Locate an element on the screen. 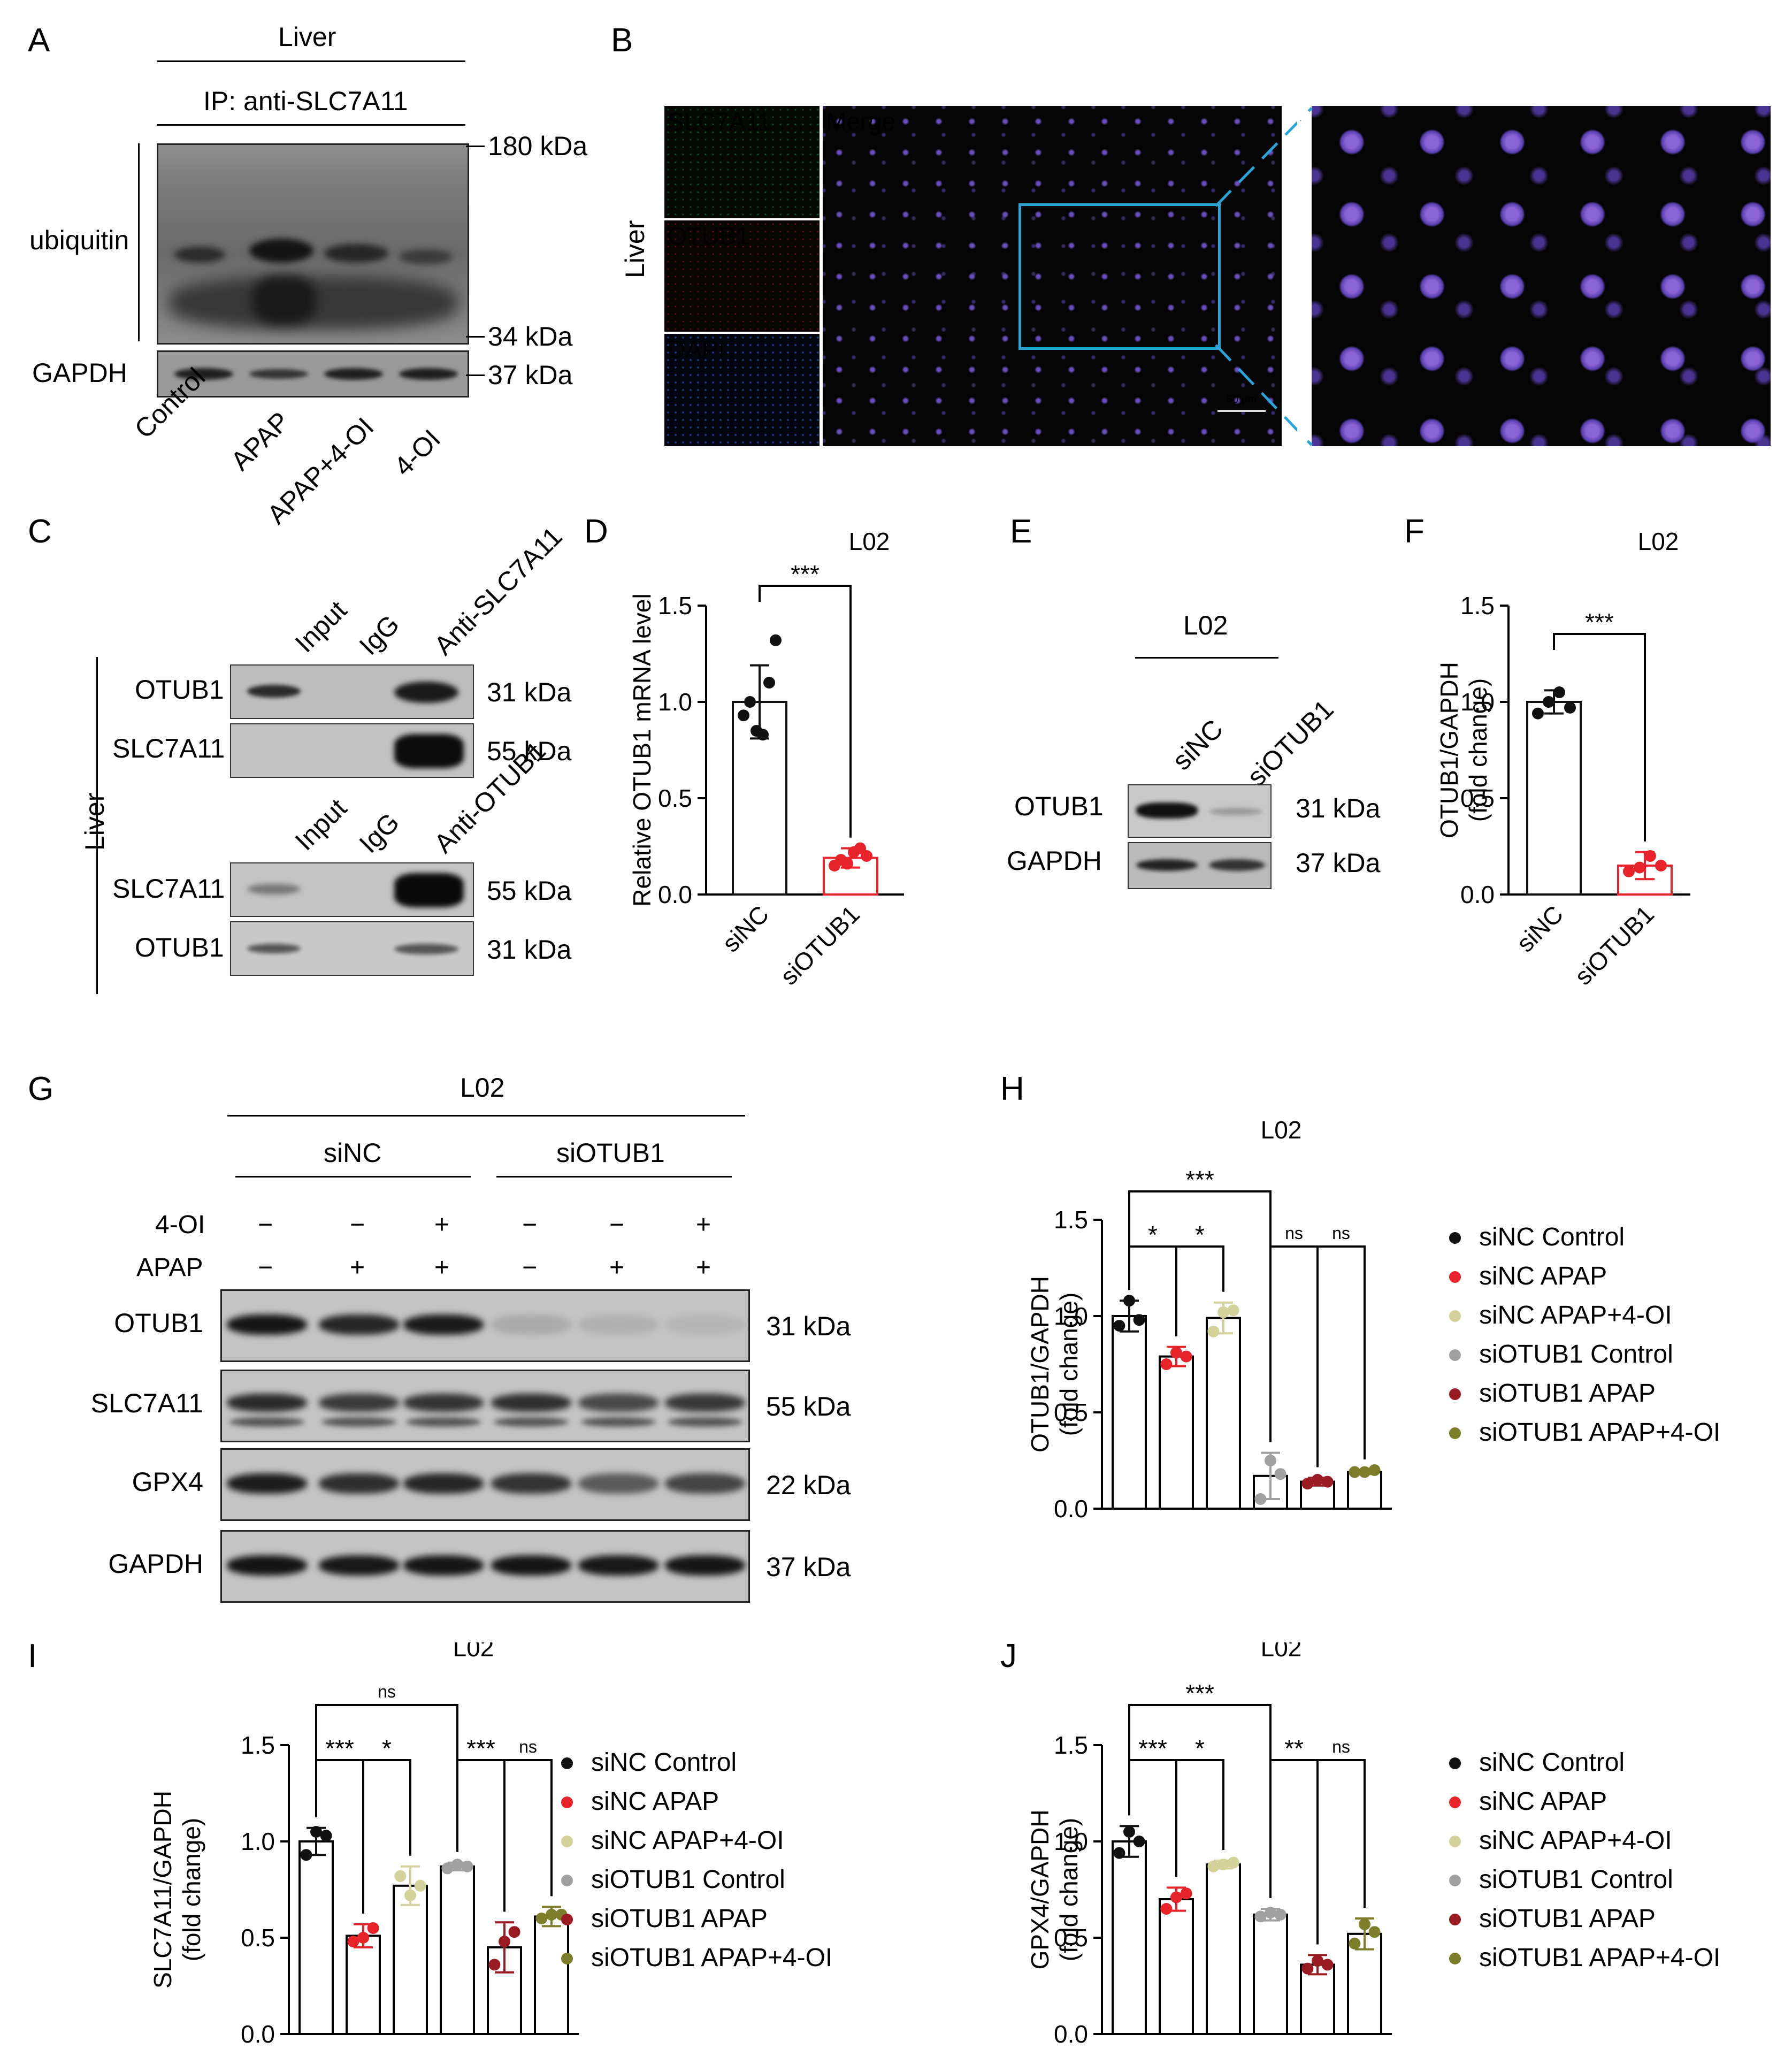 This screenshot has height=2049, width=1792. y-axis-label: OTUB1/GAPDH is located at coordinates (1449, 750).